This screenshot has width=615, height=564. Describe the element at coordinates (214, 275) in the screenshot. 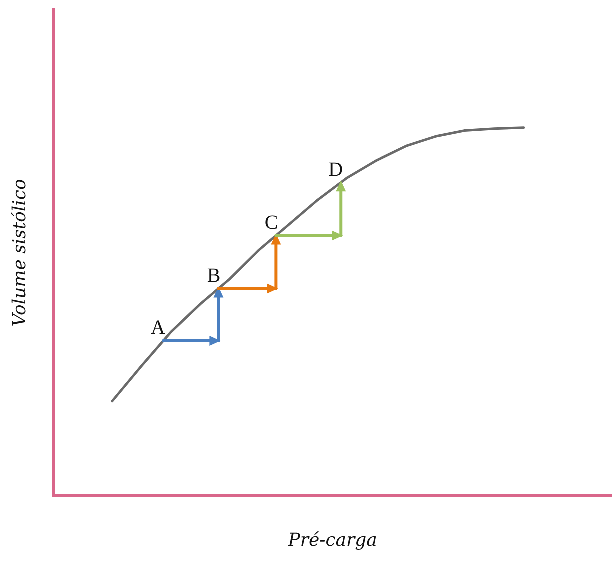

I see `annotation: B` at that location.